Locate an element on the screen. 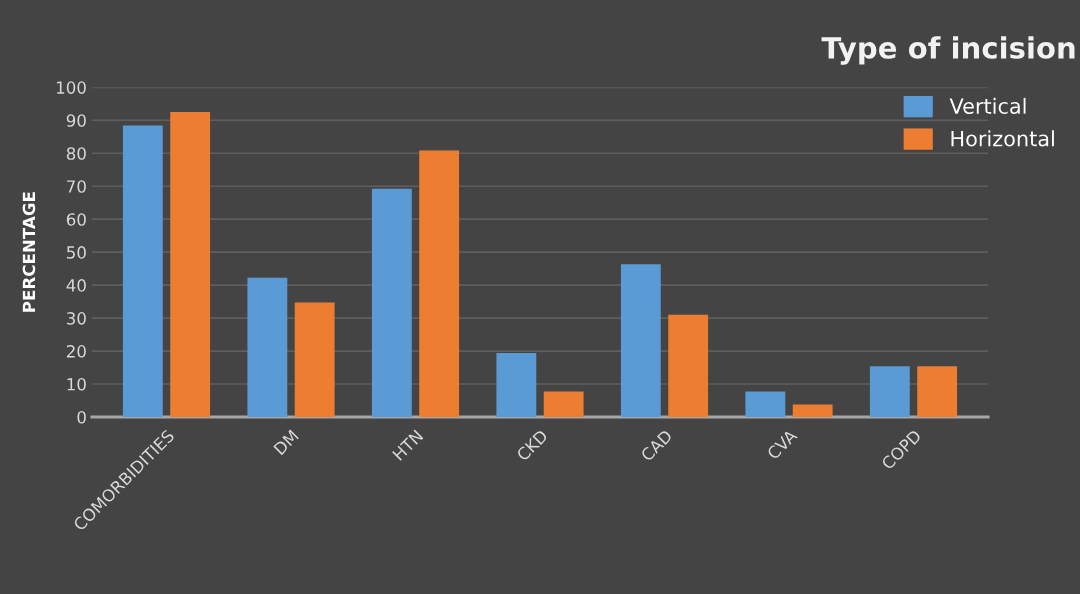 This screenshot has width=1080, height=594. y-tick-label: 40 is located at coordinates (76, 285).